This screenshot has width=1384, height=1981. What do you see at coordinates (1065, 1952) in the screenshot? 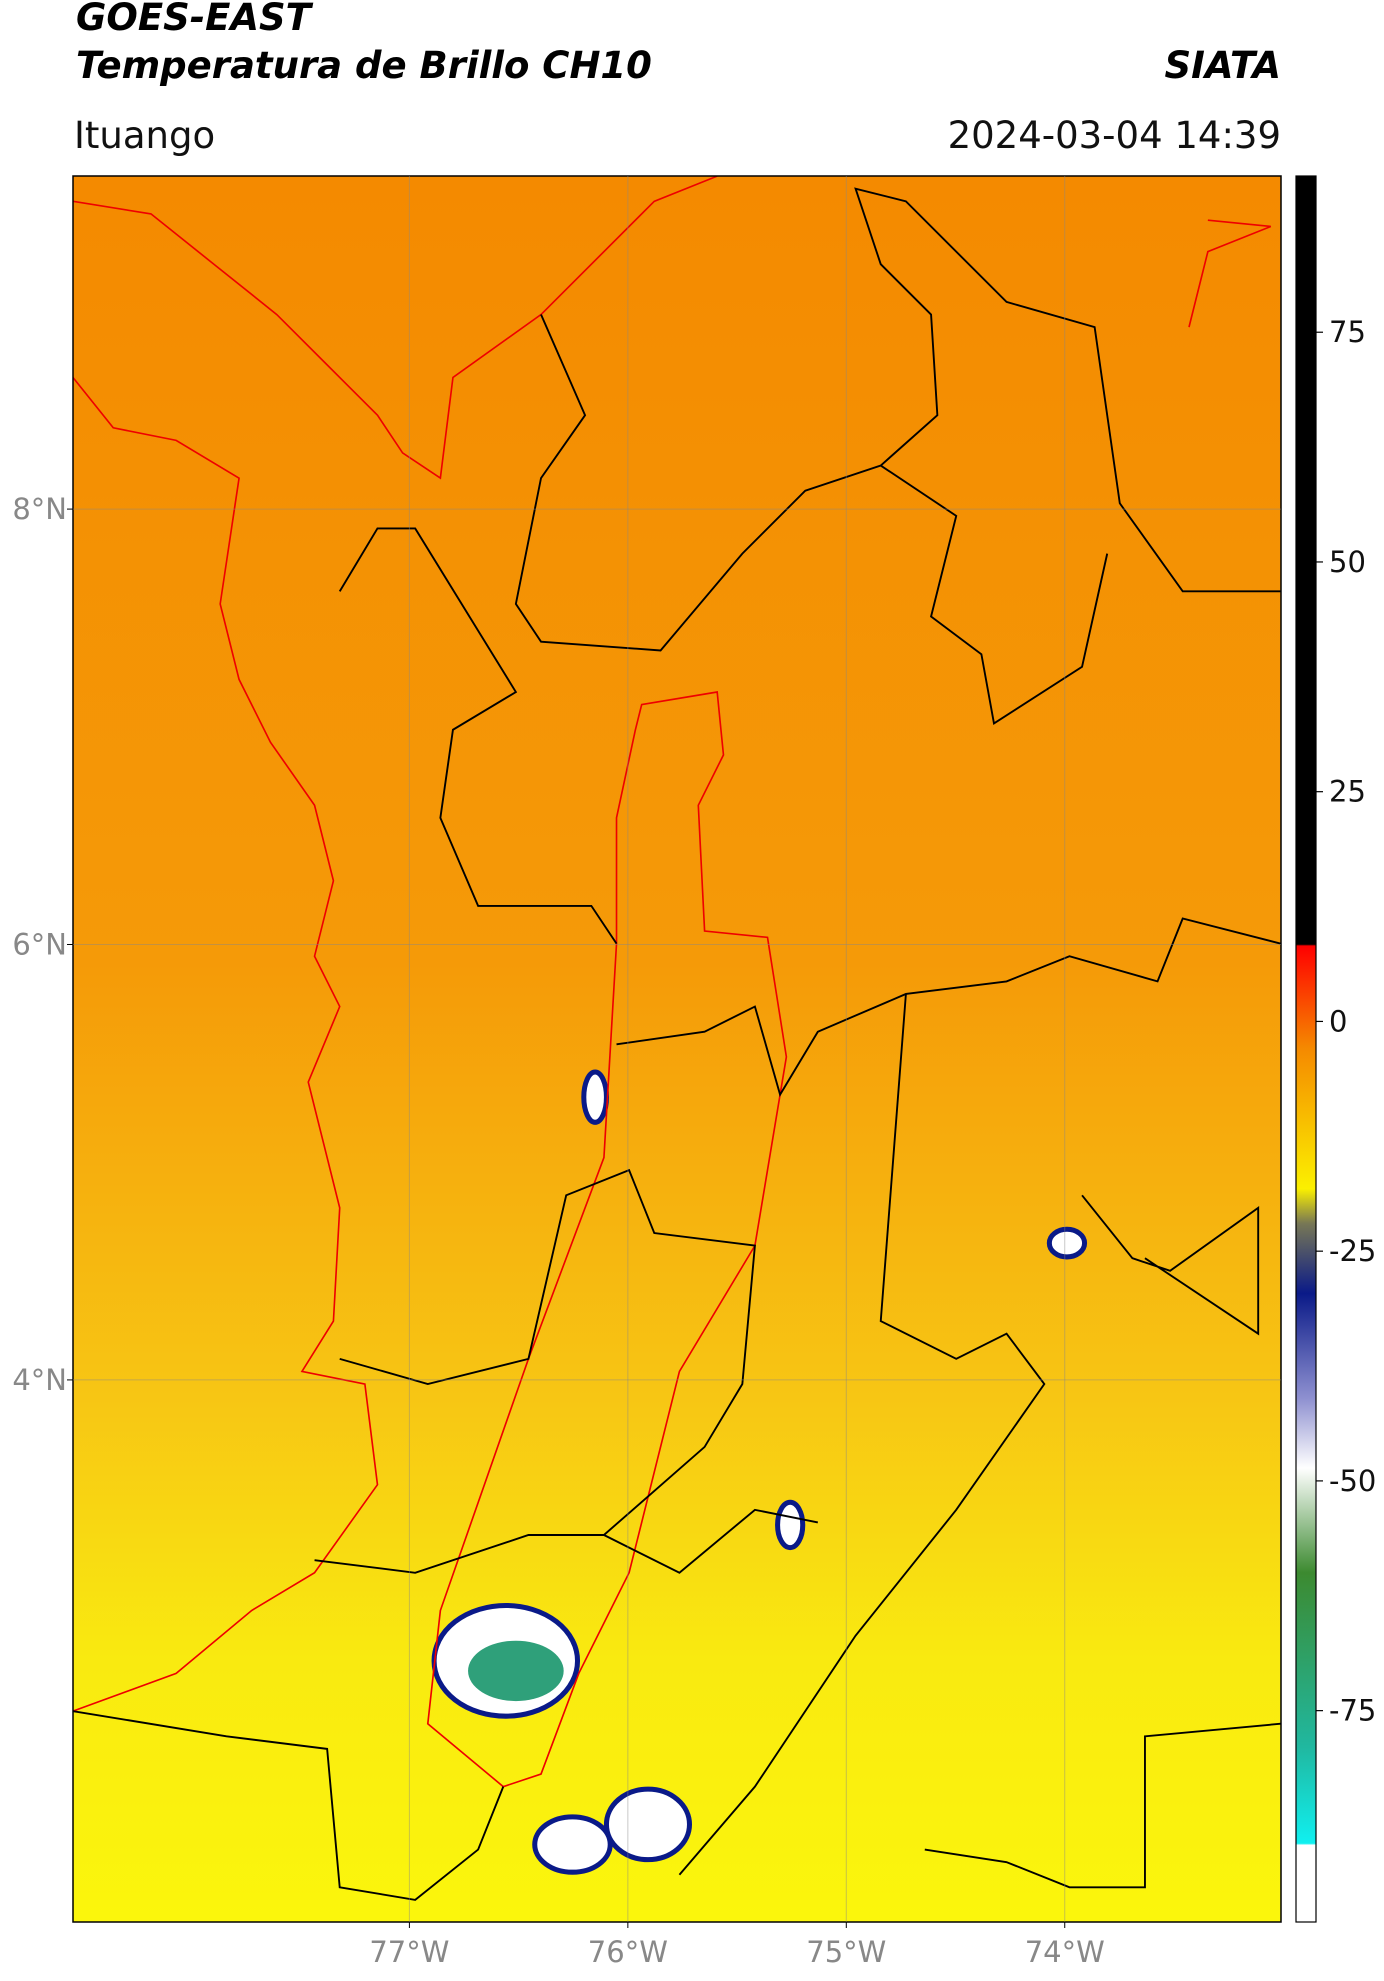
I see `x-tick-label: 74°W` at bounding box center [1065, 1952].